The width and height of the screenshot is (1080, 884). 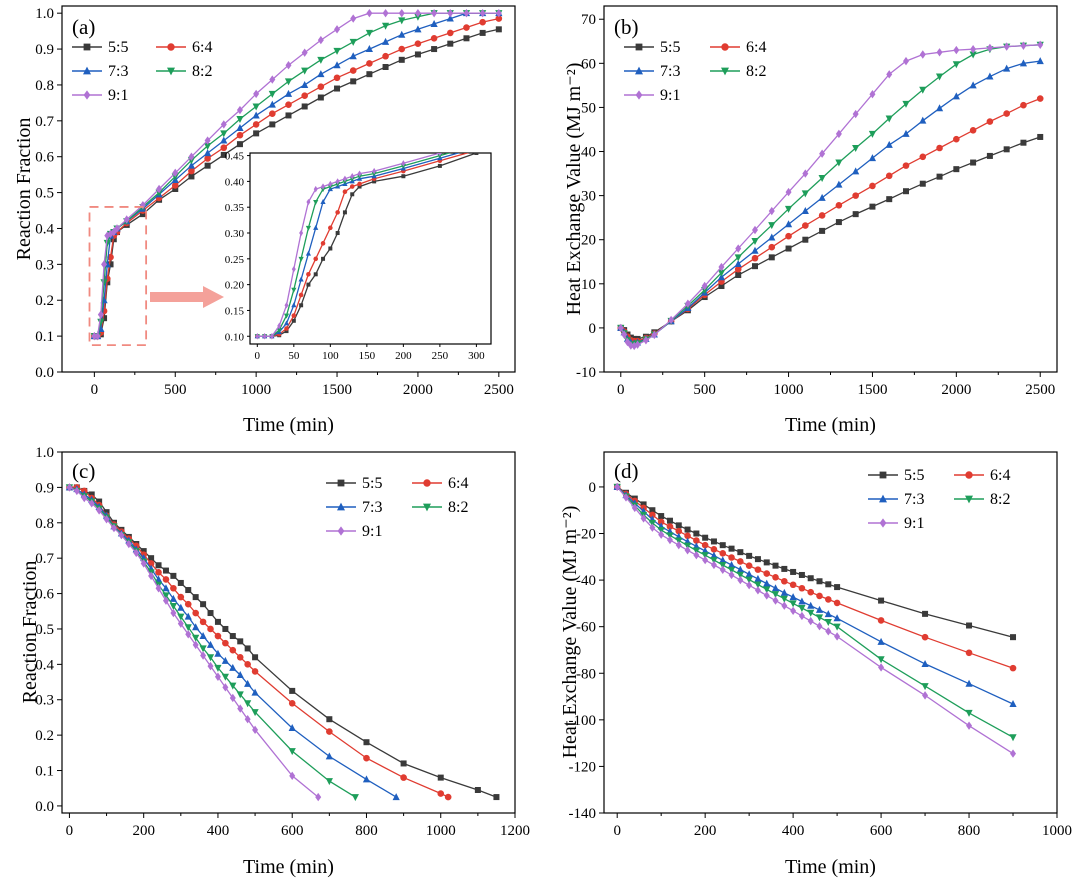 What do you see at coordinates (588, 108) in the screenshot?
I see `y-tick-label: 50` at bounding box center [588, 108].